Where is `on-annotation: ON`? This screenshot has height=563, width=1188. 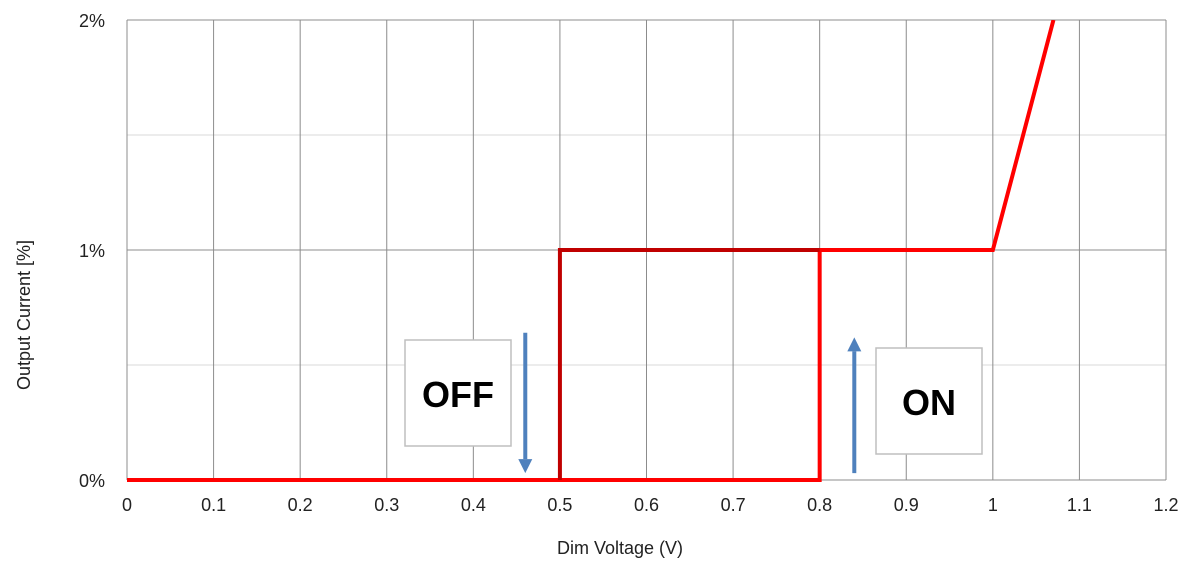
on-annotation: ON is located at coordinates (915, 405).